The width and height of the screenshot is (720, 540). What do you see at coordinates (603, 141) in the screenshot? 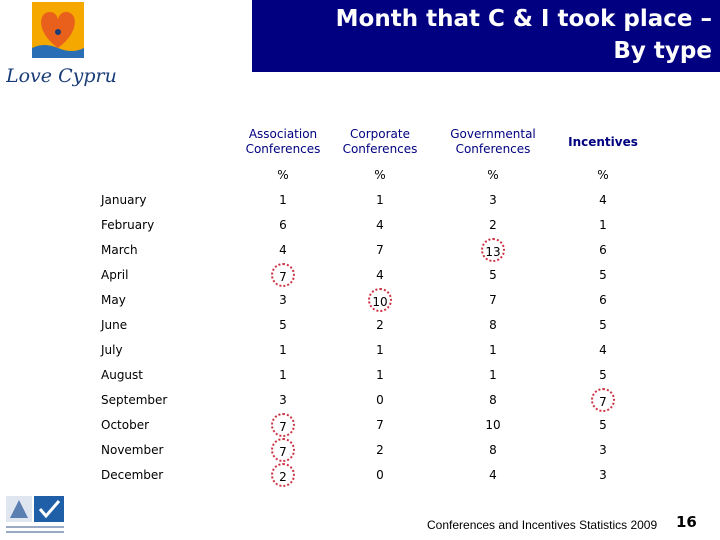
I see `header-incentives: Incentives` at bounding box center [603, 141].